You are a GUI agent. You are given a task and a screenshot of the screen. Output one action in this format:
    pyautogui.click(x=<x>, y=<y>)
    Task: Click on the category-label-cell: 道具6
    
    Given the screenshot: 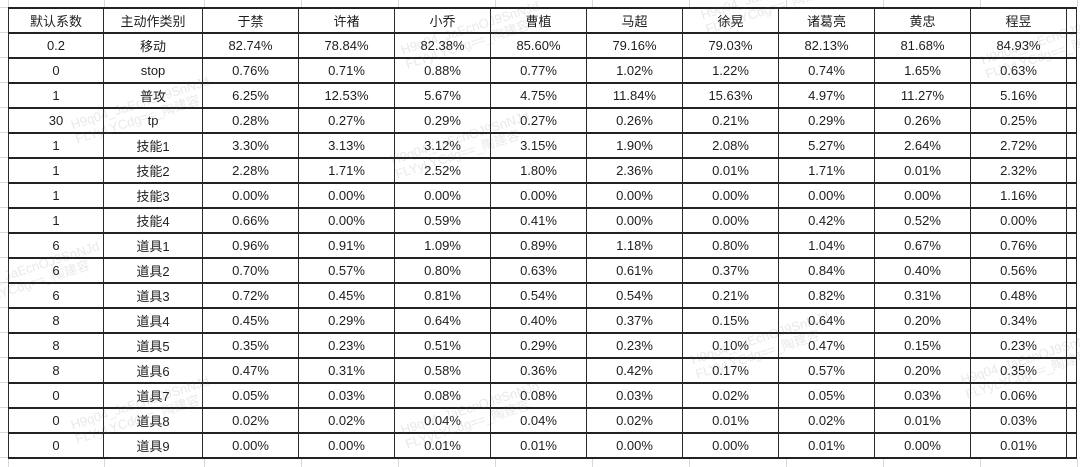 What is the action you would take?
    pyautogui.click(x=153, y=370)
    